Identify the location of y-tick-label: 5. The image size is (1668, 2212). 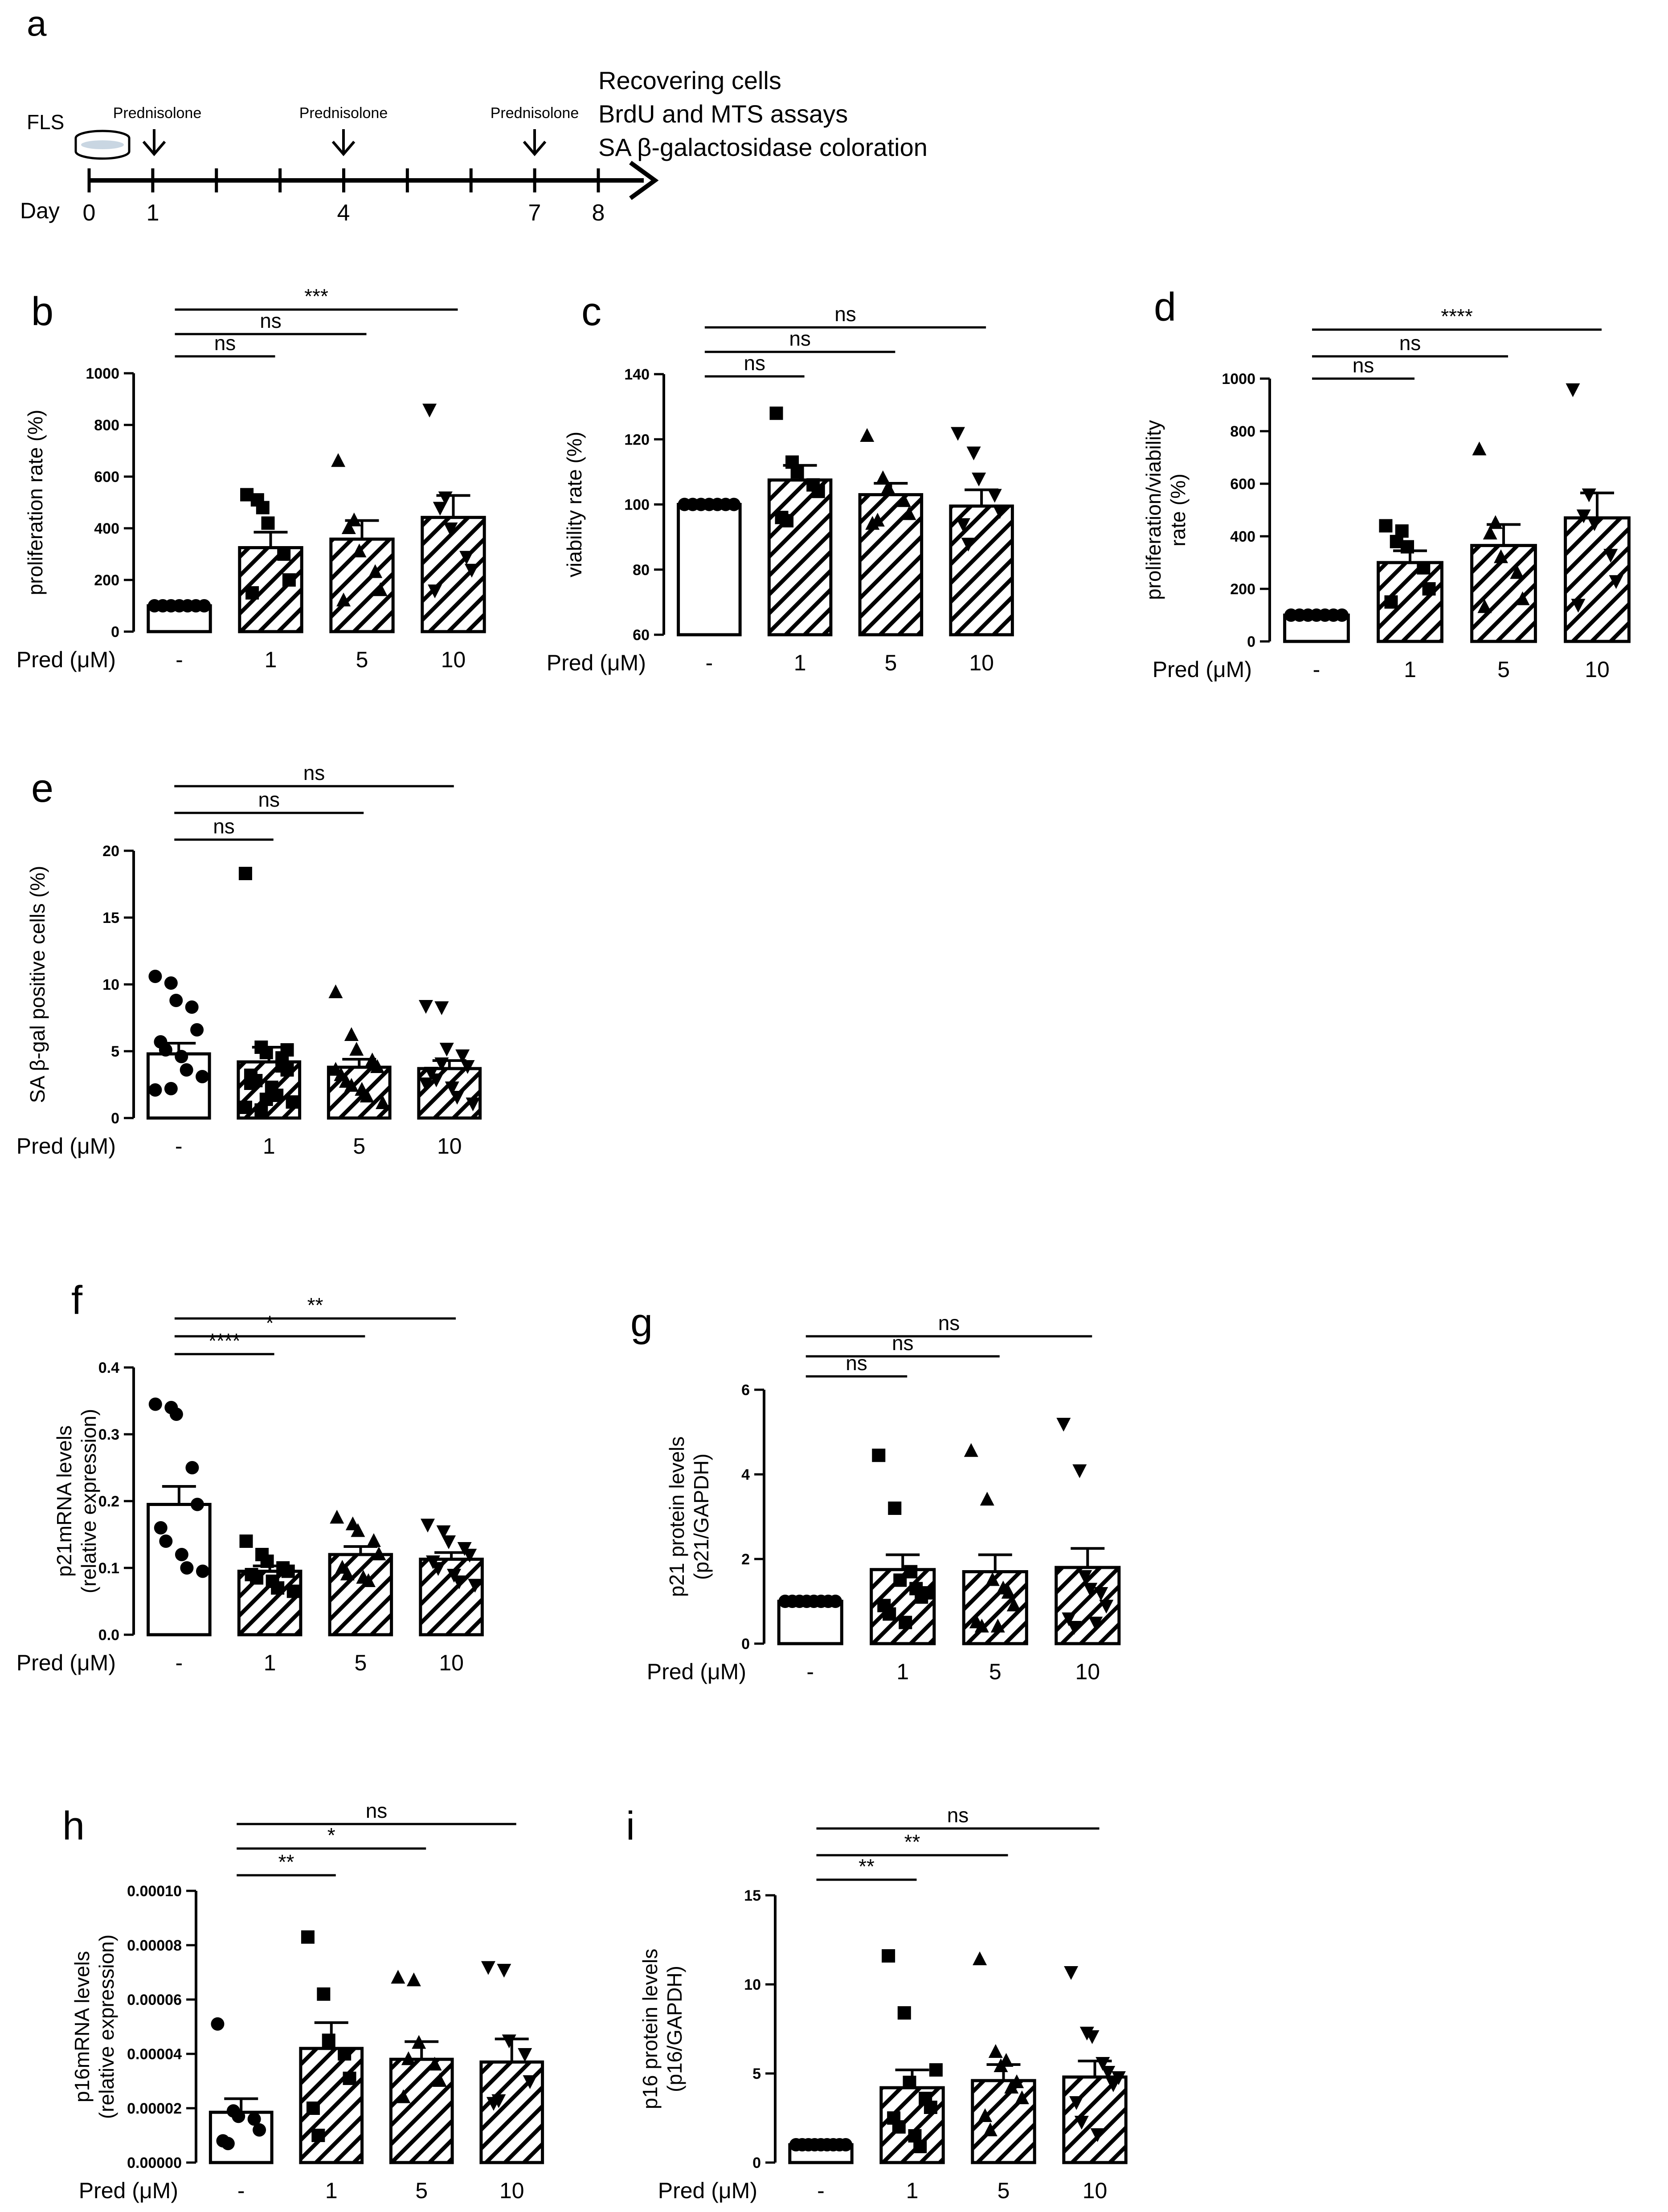
(756, 2074).